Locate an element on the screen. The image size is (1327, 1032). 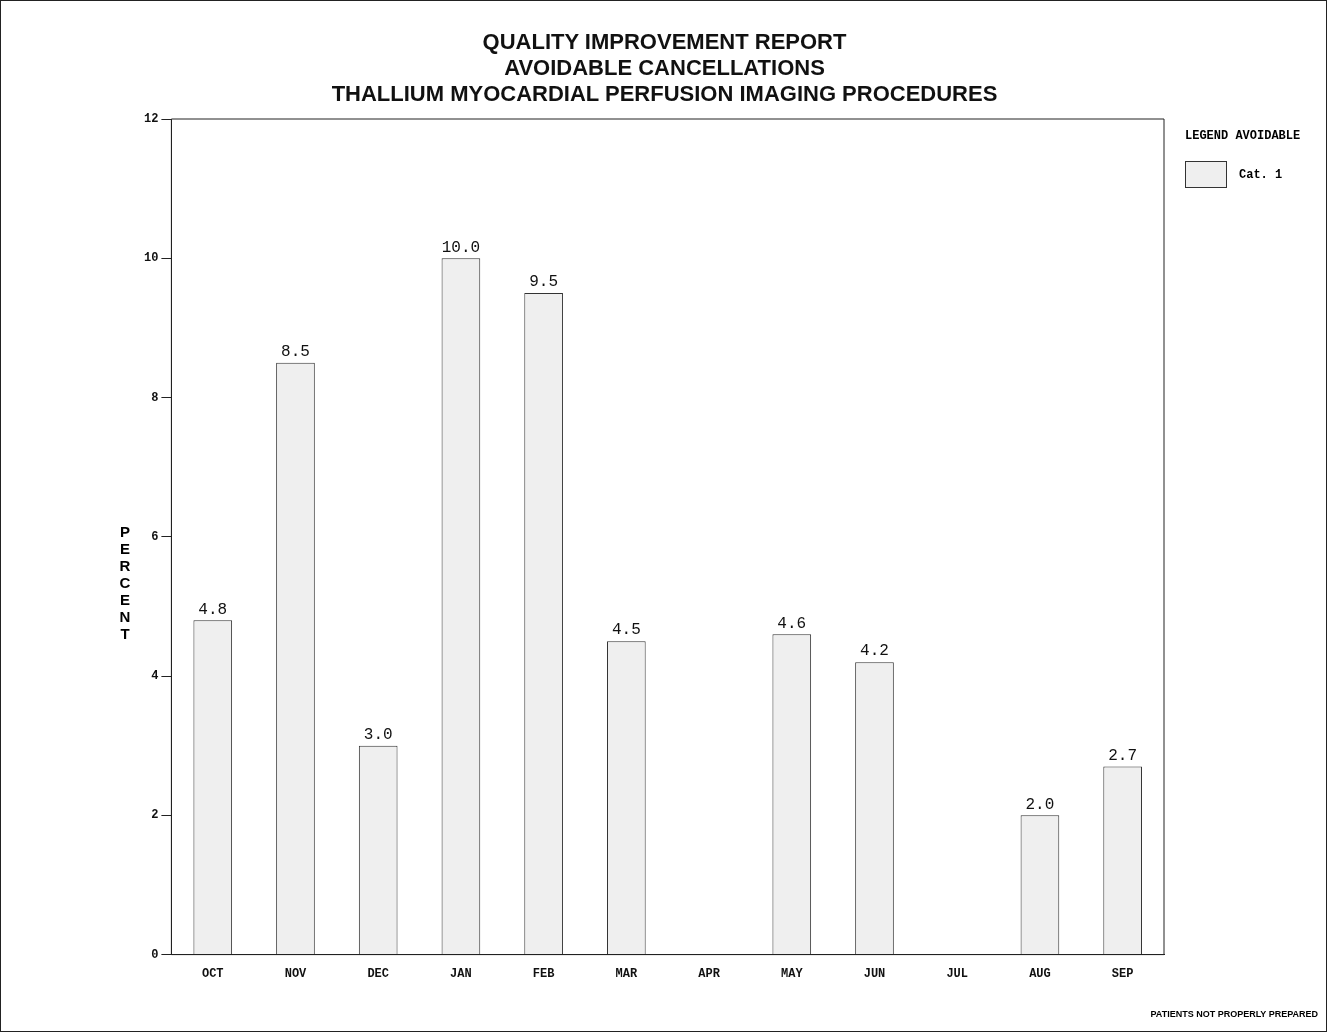
legend-title: LEGEND AVOIDABLE is located at coordinates (1243, 136).